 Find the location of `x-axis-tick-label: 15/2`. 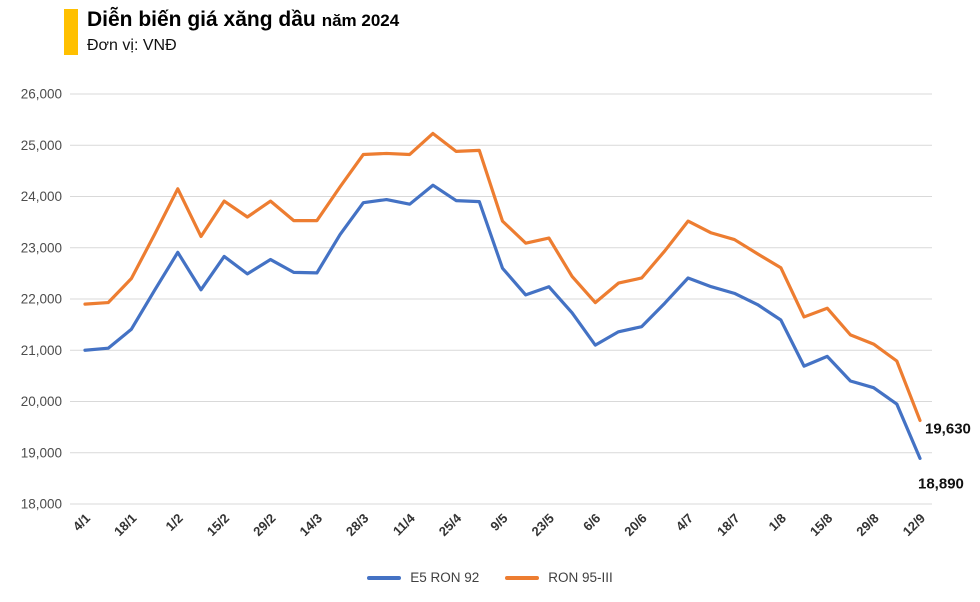

x-axis-tick-label: 15/2 is located at coordinates (218, 525).